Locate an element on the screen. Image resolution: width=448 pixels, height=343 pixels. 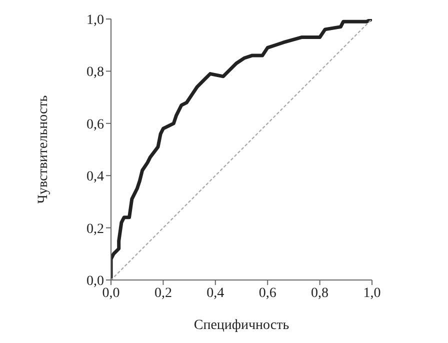
y-tick-label: 0,6 is located at coordinates (95, 124).